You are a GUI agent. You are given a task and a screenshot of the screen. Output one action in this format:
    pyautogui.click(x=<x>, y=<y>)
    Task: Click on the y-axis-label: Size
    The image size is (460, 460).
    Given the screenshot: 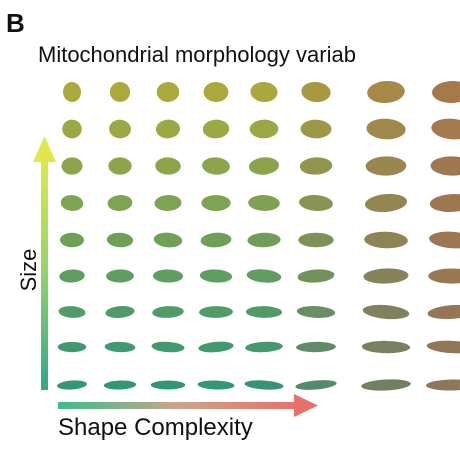 What is the action you would take?
    pyautogui.click(x=28, y=270)
    